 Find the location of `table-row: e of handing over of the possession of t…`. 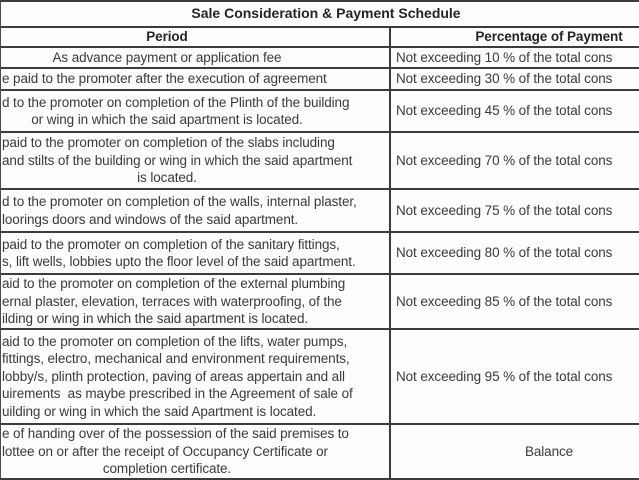

table-row: e of handing over of the possession of t… is located at coordinates (319, 452).